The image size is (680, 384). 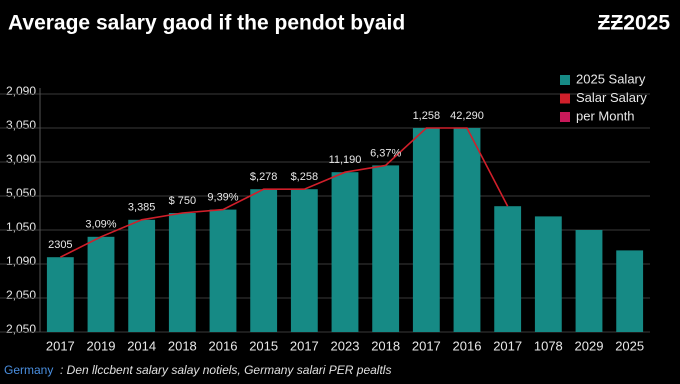 I want to click on annotation: 2305, so click(x=60, y=245).